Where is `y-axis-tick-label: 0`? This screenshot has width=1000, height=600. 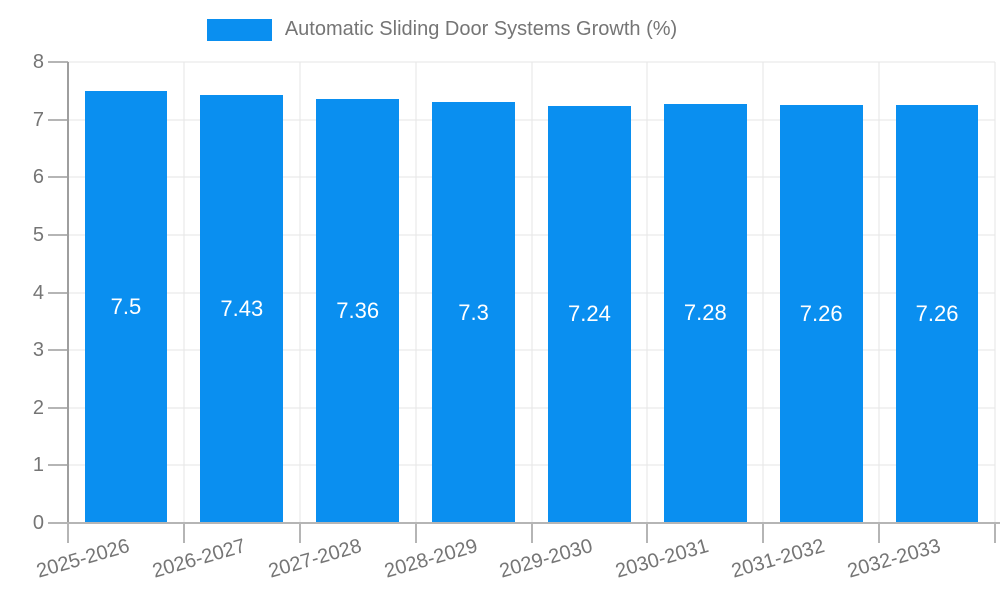 y-axis-tick-label: 0 is located at coordinates (38, 523).